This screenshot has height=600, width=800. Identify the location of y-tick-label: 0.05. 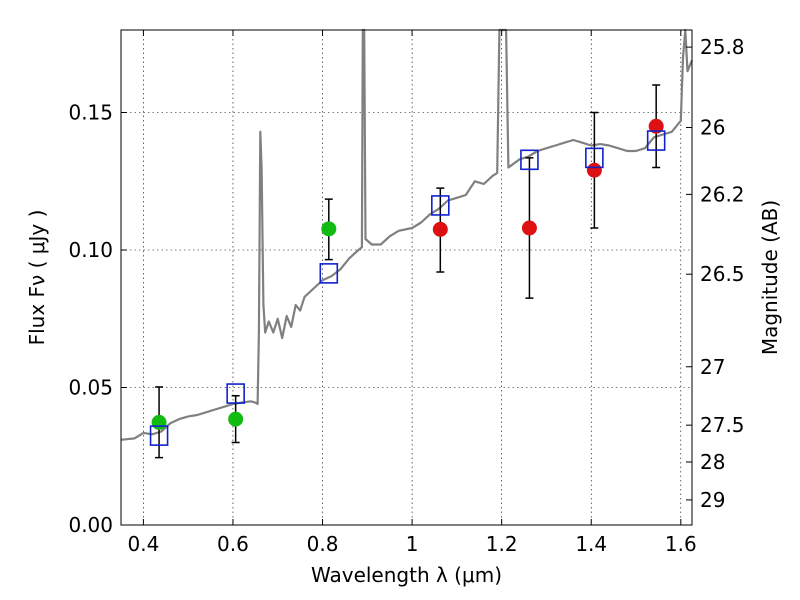
(90, 388).